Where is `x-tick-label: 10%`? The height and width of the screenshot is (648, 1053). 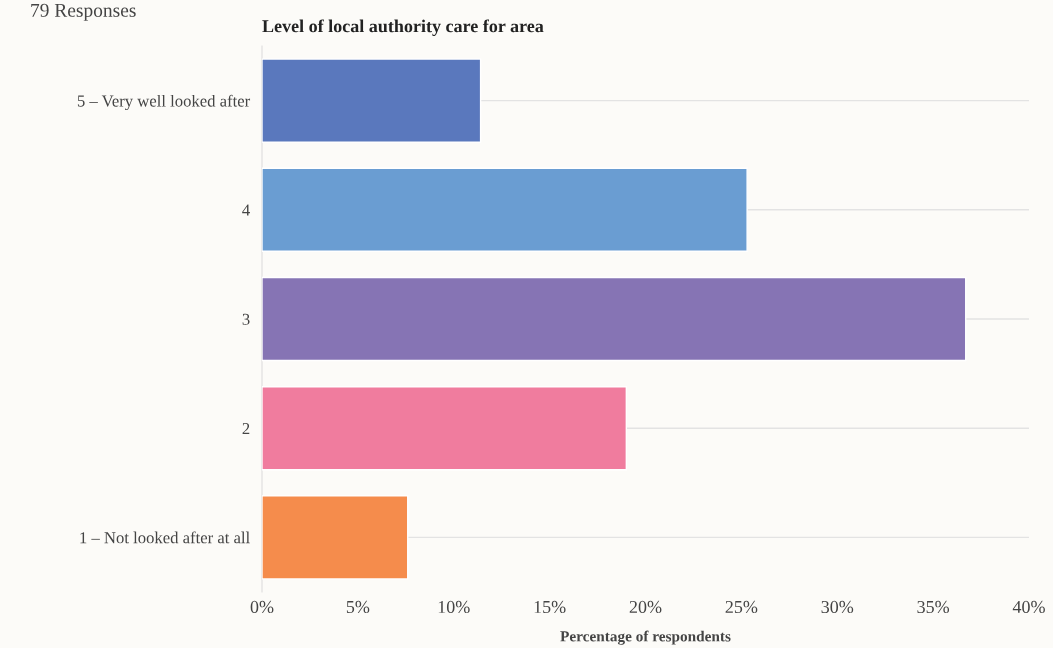
x-tick-label: 10% is located at coordinates (454, 607).